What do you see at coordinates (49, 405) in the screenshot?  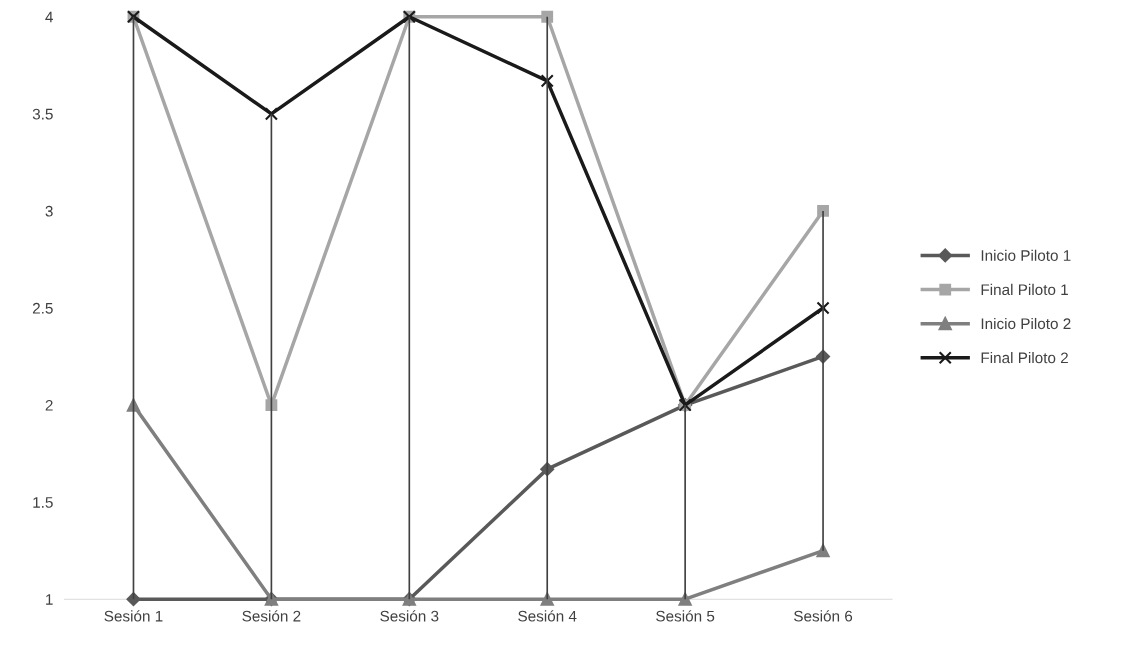 I see `y-tick-label: 2` at bounding box center [49, 405].